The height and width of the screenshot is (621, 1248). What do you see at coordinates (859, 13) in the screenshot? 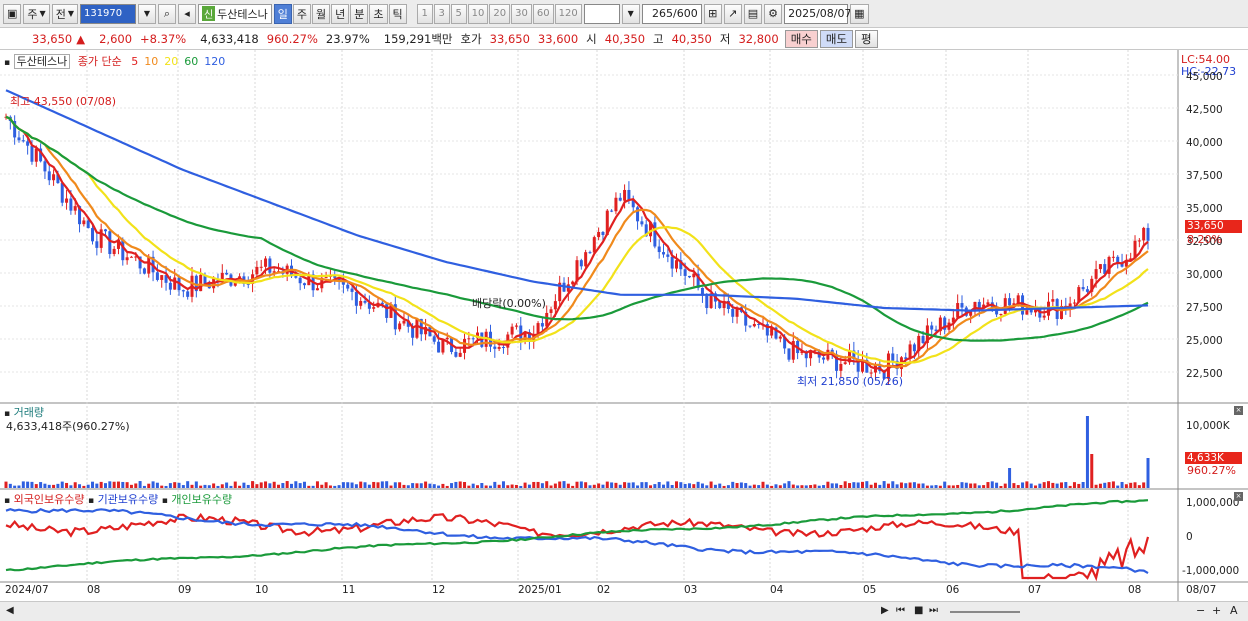
I see `calendar-icon: ▦` at bounding box center [859, 13].